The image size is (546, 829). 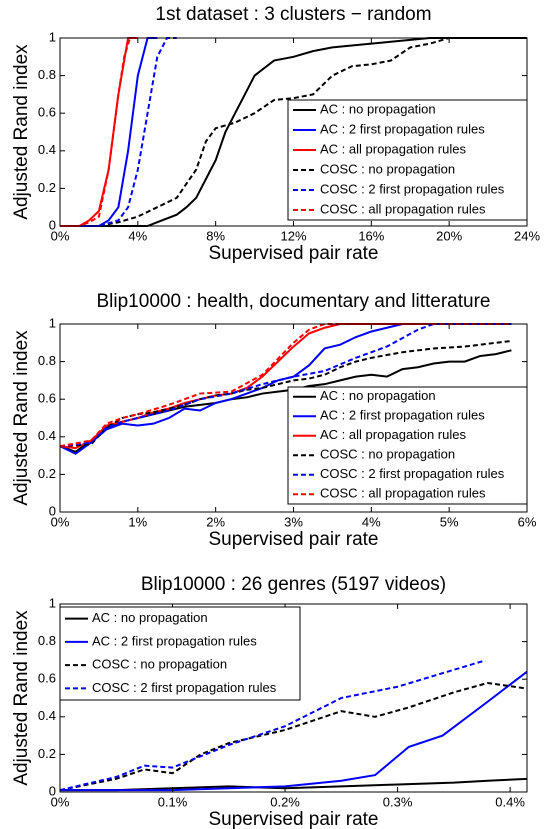 What do you see at coordinates (215, 521) in the screenshot?
I see `x-tick-label: 2%` at bounding box center [215, 521].